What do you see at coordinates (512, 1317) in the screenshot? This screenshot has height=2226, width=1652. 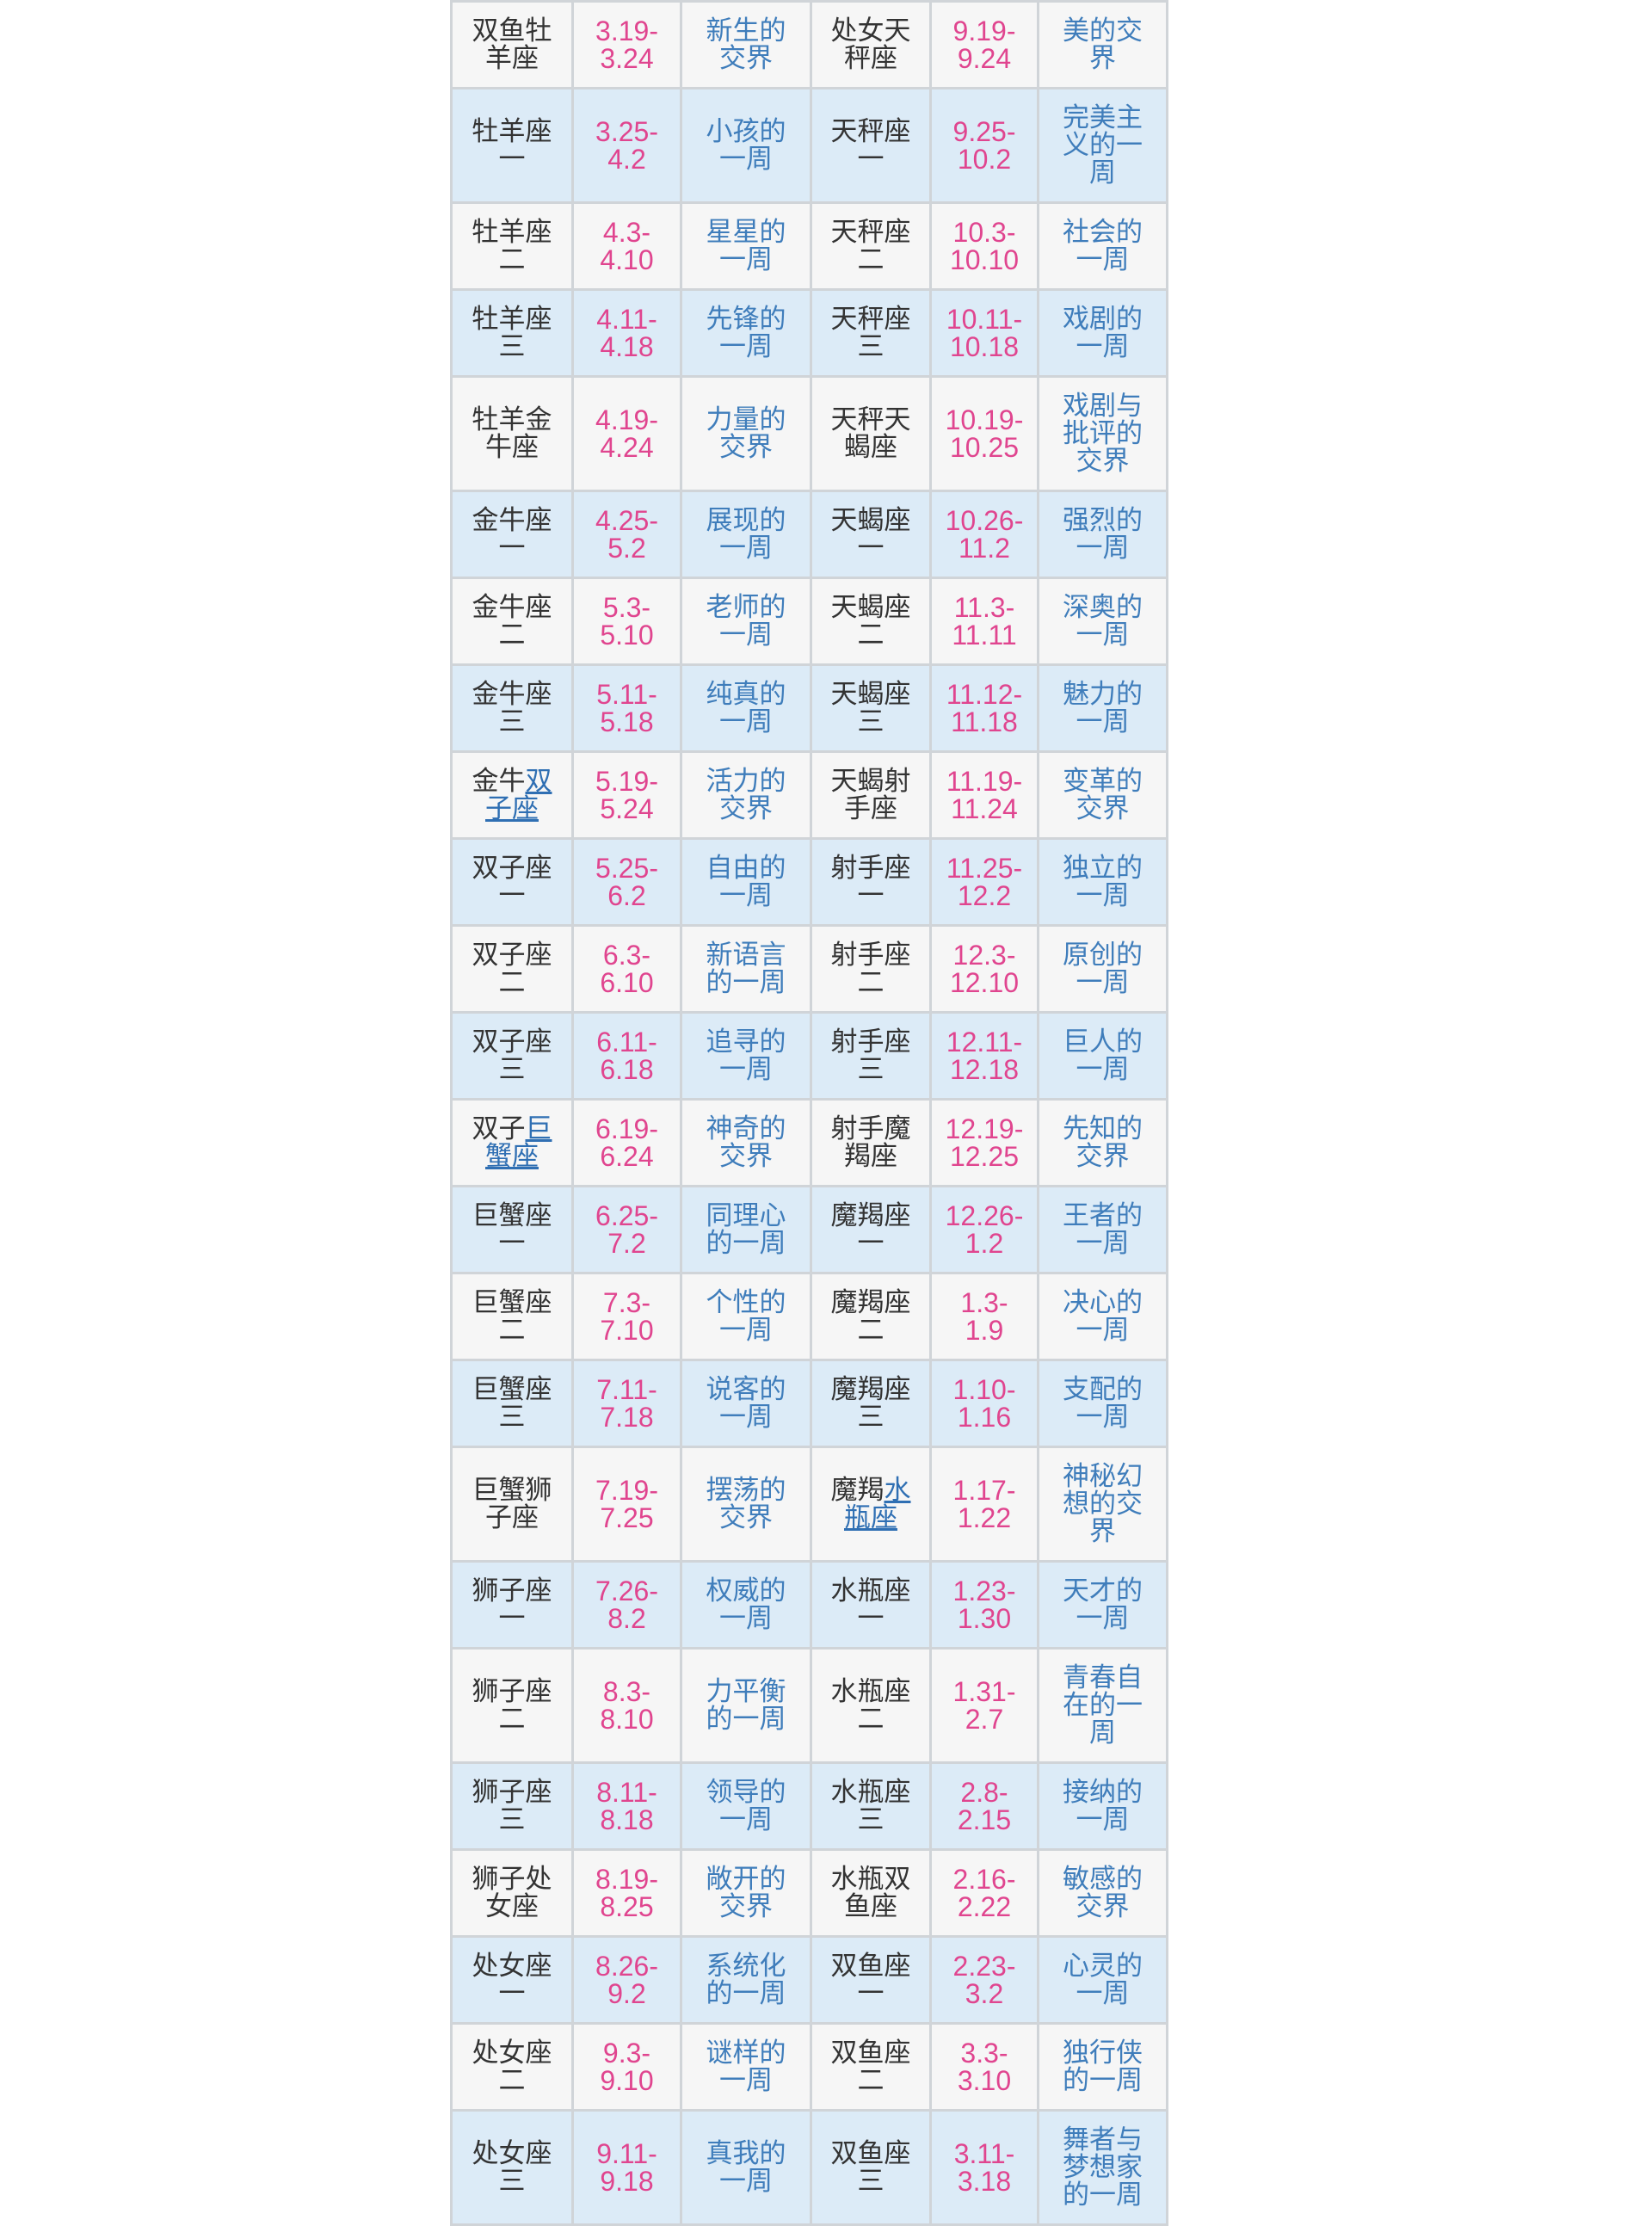 I see `sign-cell: 巨蟹座二` at bounding box center [512, 1317].